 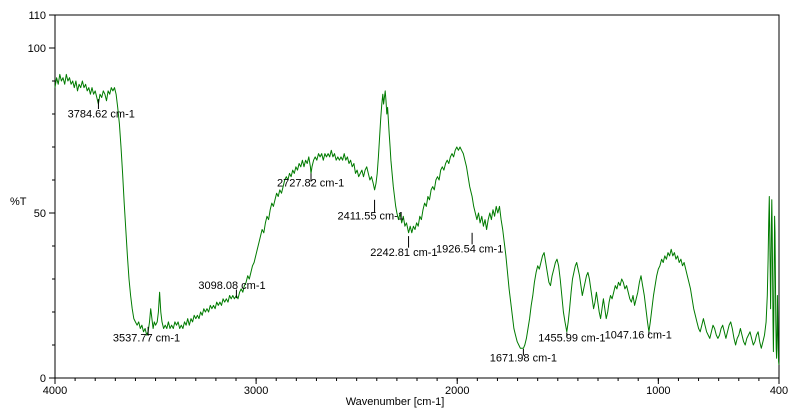 What do you see at coordinates (101, 114) in the screenshot?
I see `peak-label: 3784.62 cm-1` at bounding box center [101, 114].